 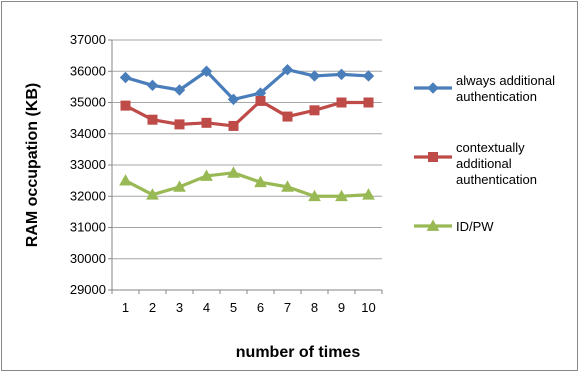 I want to click on legend-label-2: ID/PW, so click(x=475, y=226).